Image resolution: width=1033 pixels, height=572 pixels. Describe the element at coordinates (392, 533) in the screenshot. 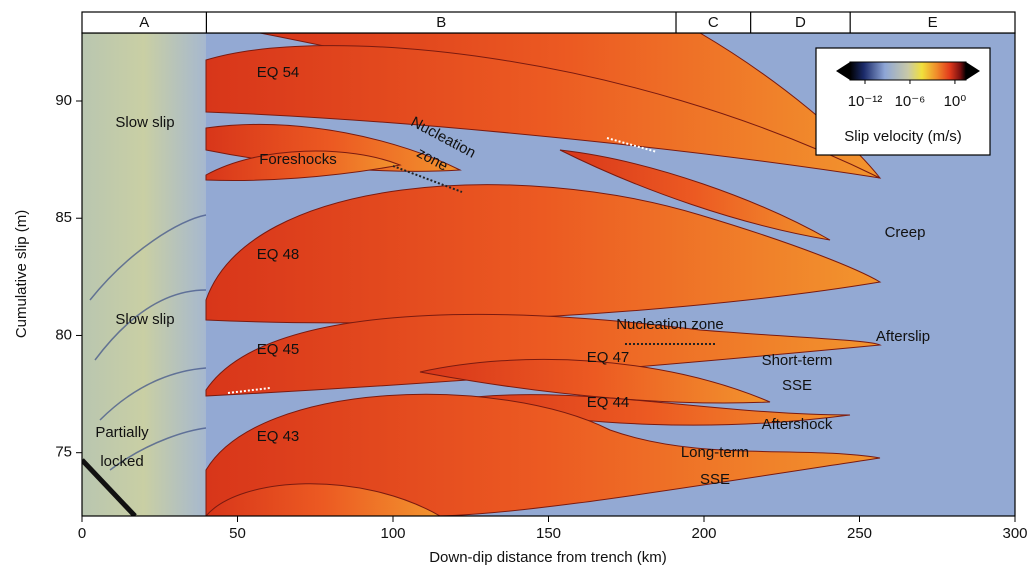

I see `x-tick-label: 100` at that location.